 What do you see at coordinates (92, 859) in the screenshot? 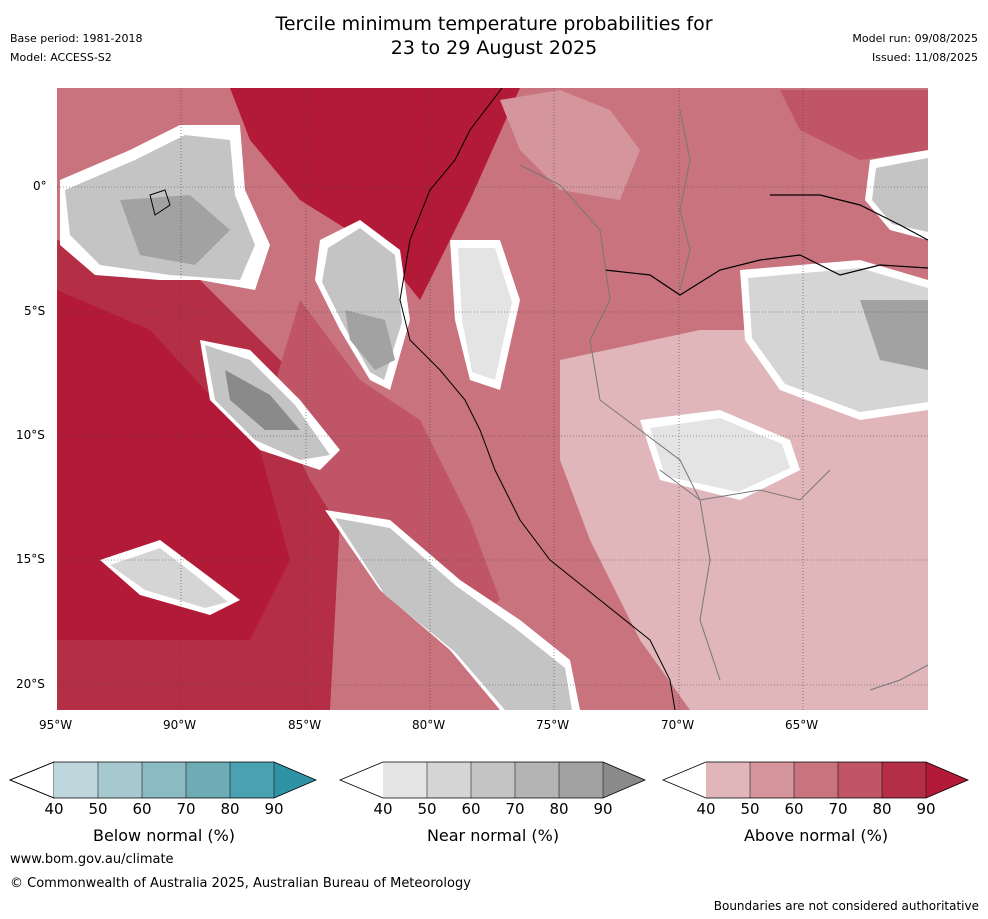
I see `website-link: www.bom.gov.au/climate` at bounding box center [92, 859].